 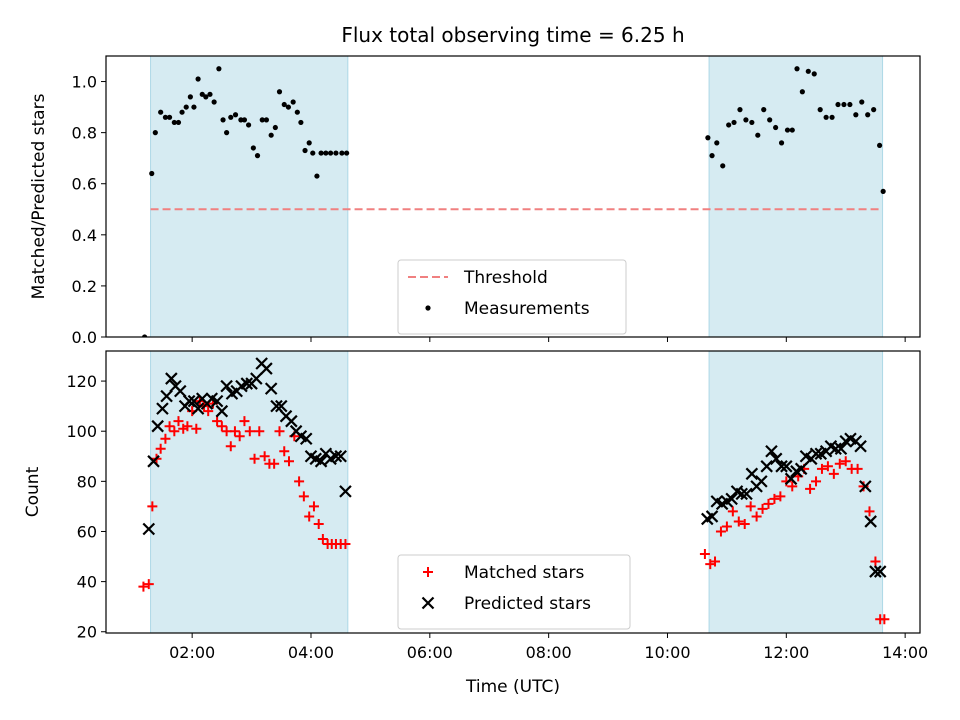 I want to click on x-tick-label: 04:00, so click(x=311, y=652).